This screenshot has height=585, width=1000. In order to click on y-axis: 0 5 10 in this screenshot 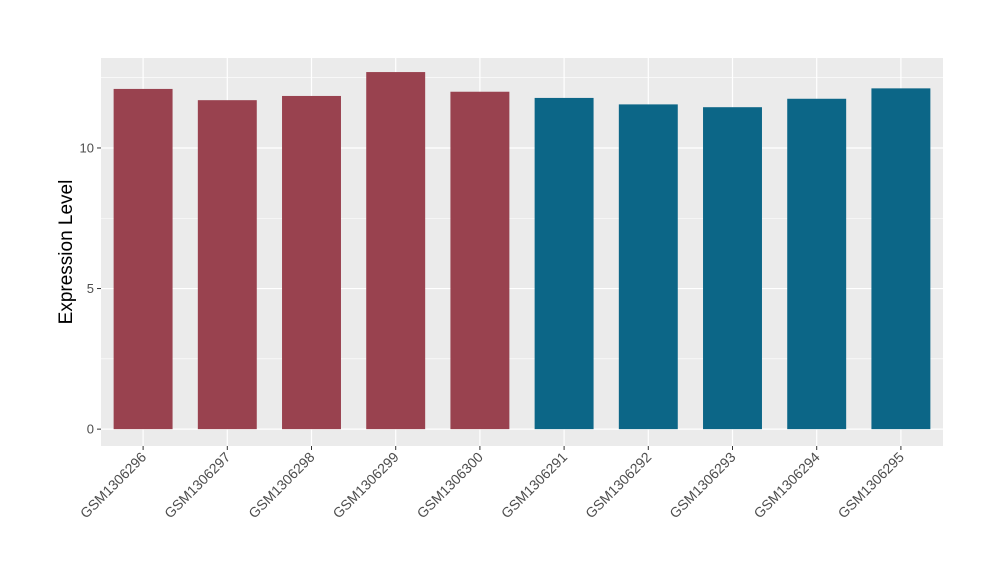, I will do `click(90, 288)`.